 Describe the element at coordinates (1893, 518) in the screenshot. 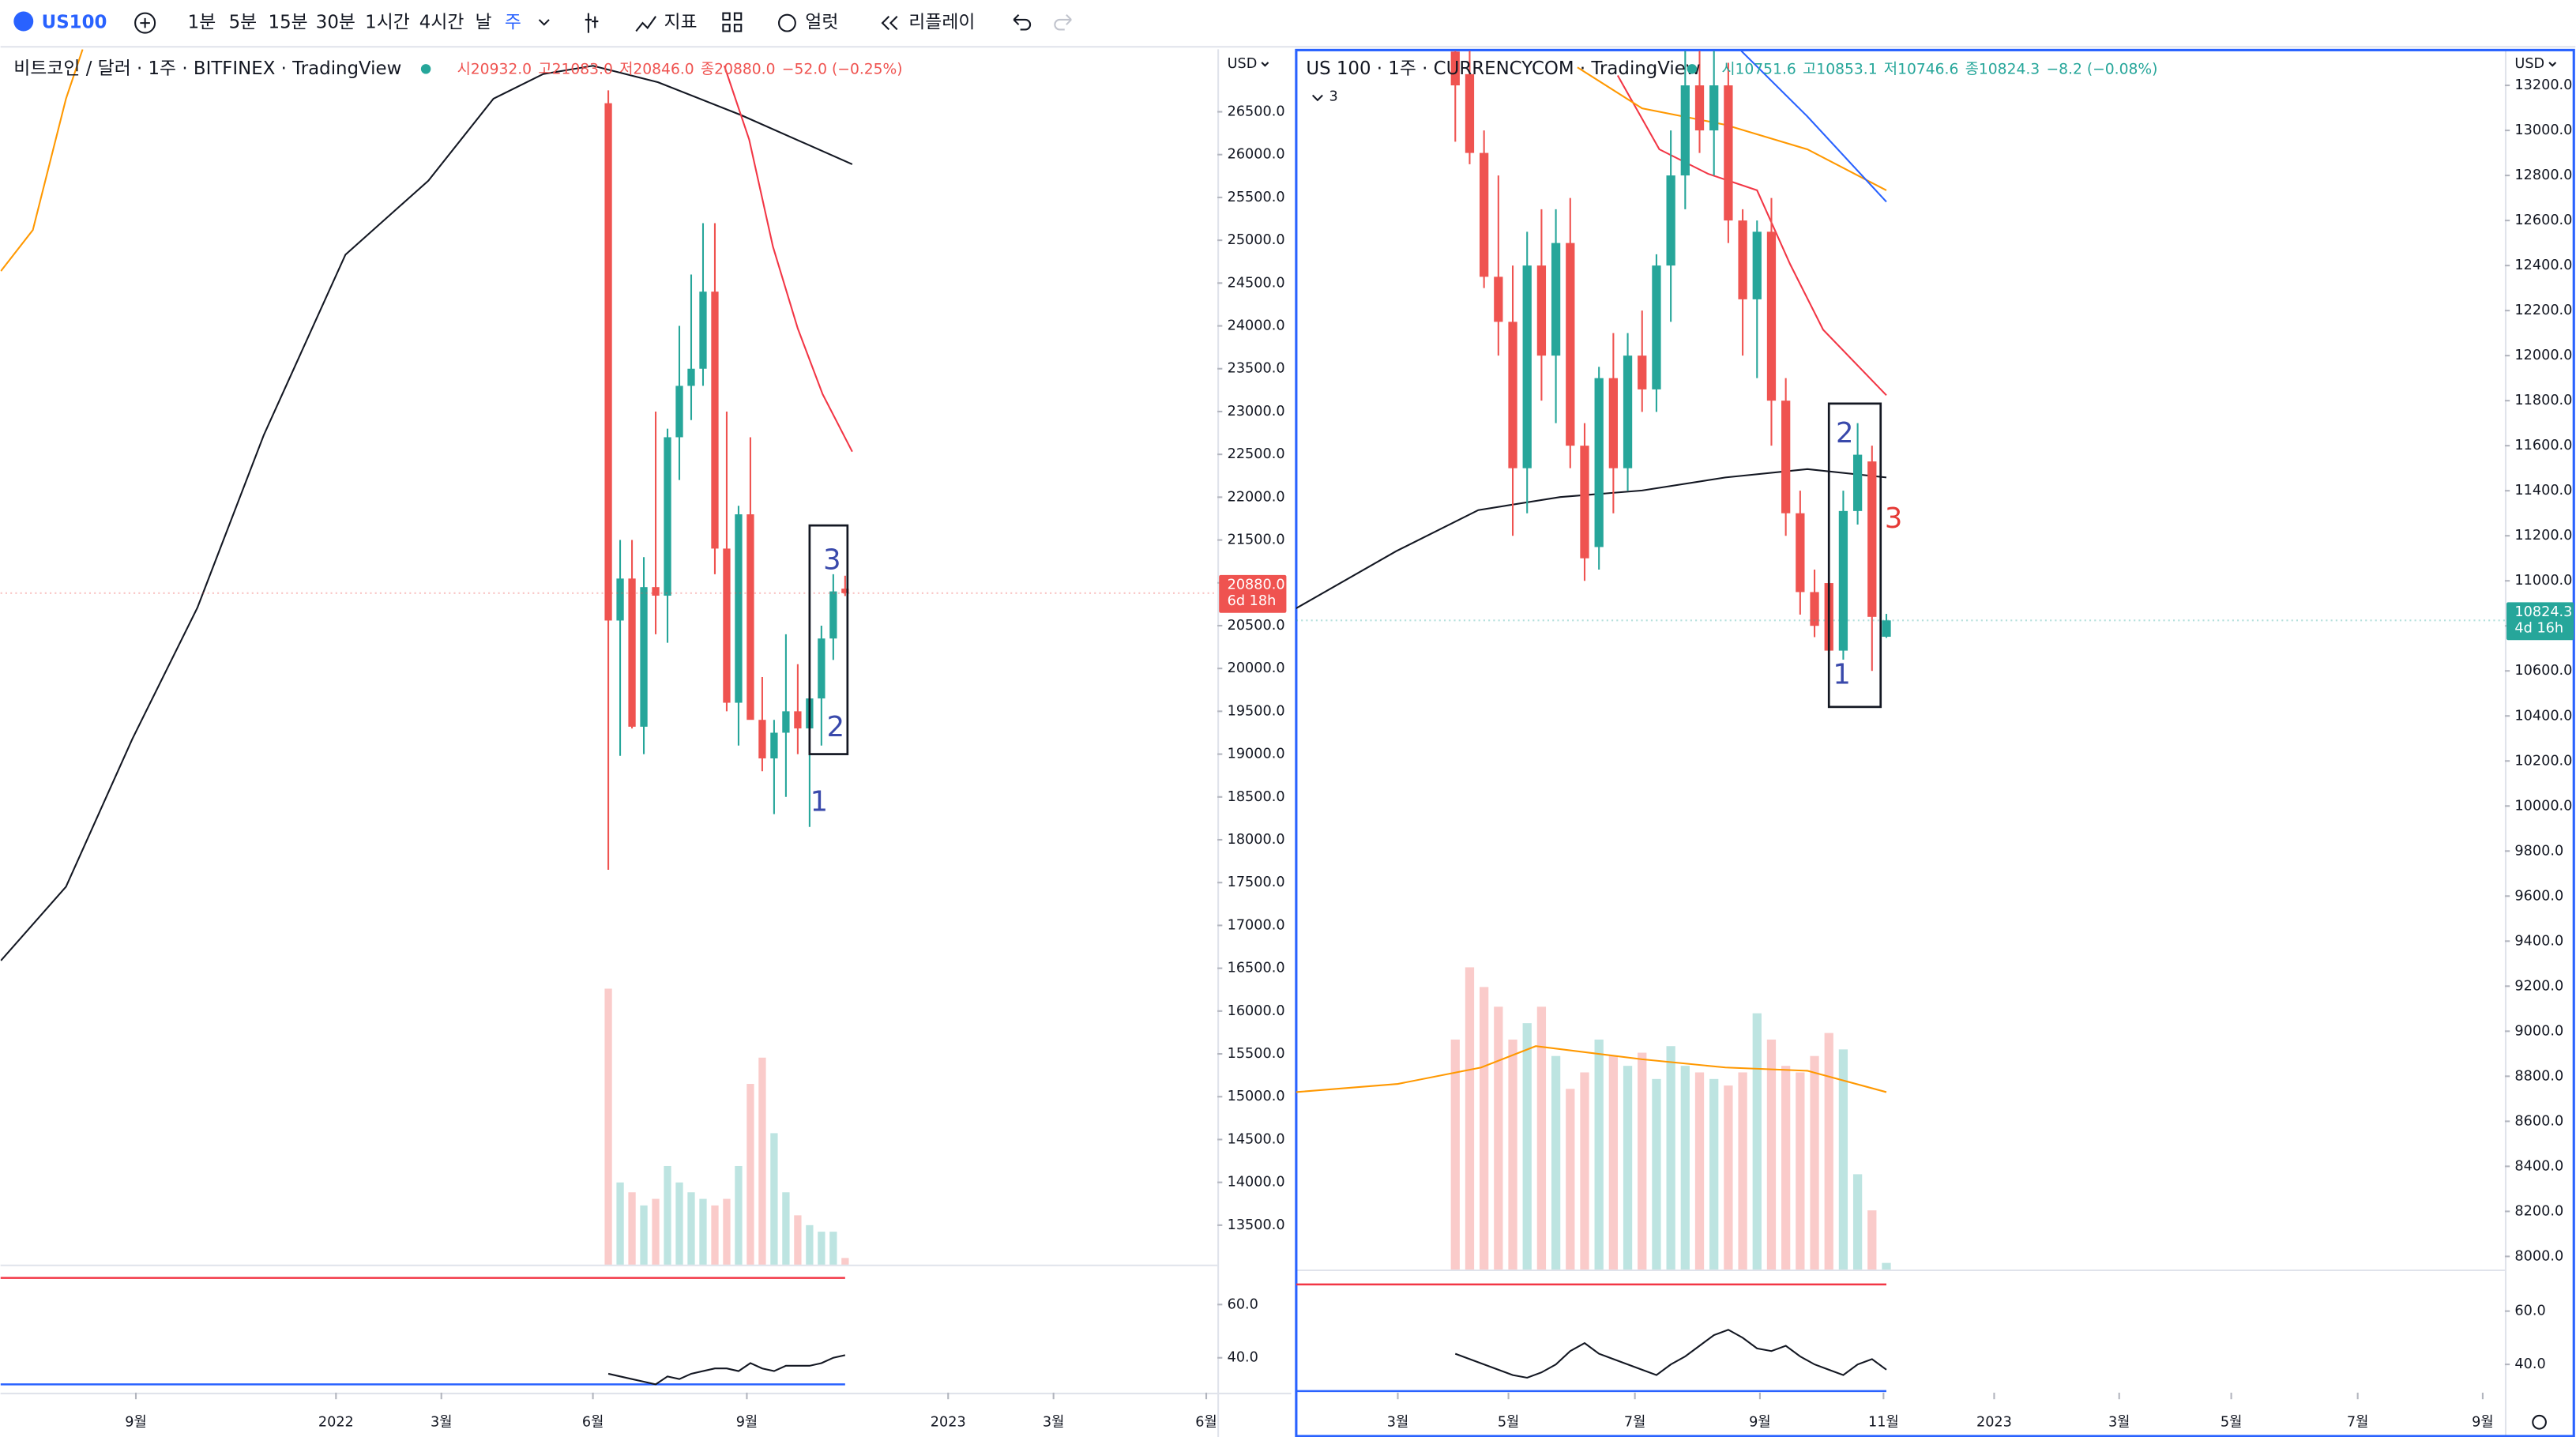

I see `annotation-label: 3` at that location.